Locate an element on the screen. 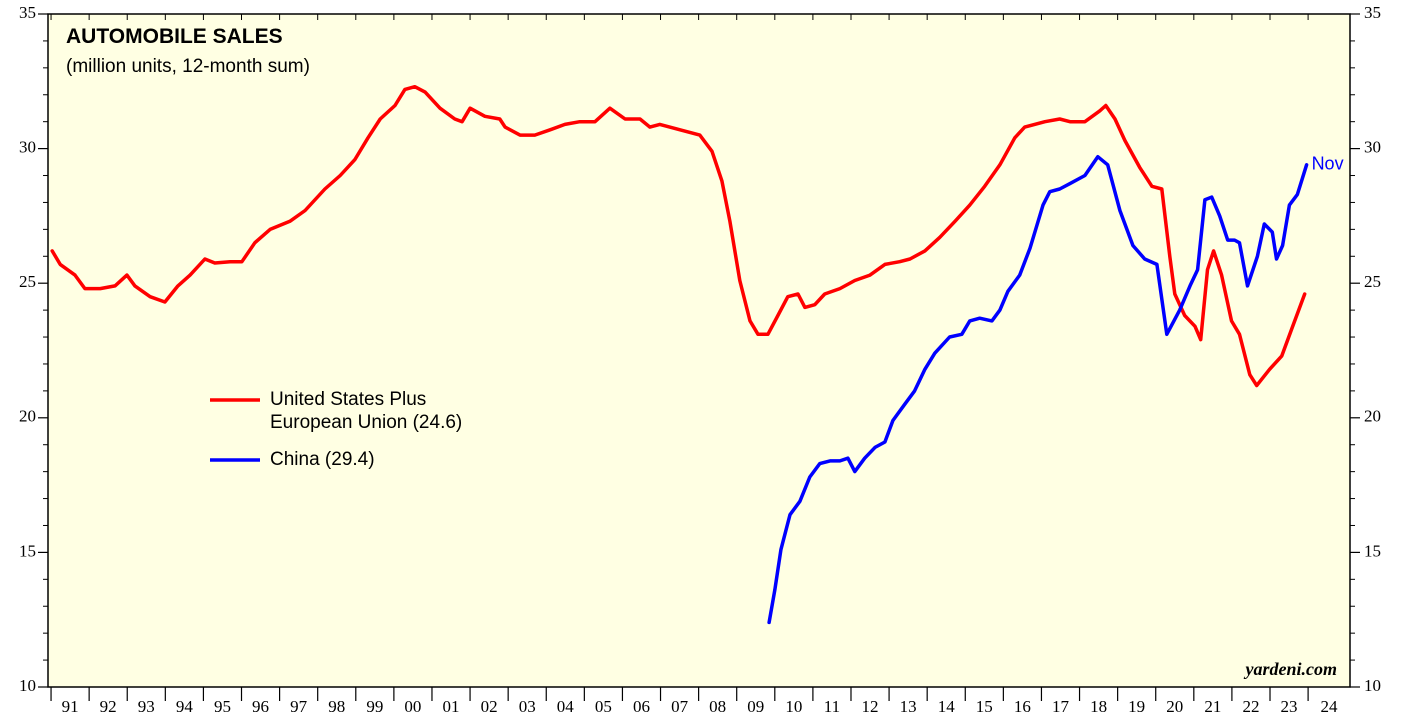  legend-label: China (29.4) is located at coordinates (322, 459).